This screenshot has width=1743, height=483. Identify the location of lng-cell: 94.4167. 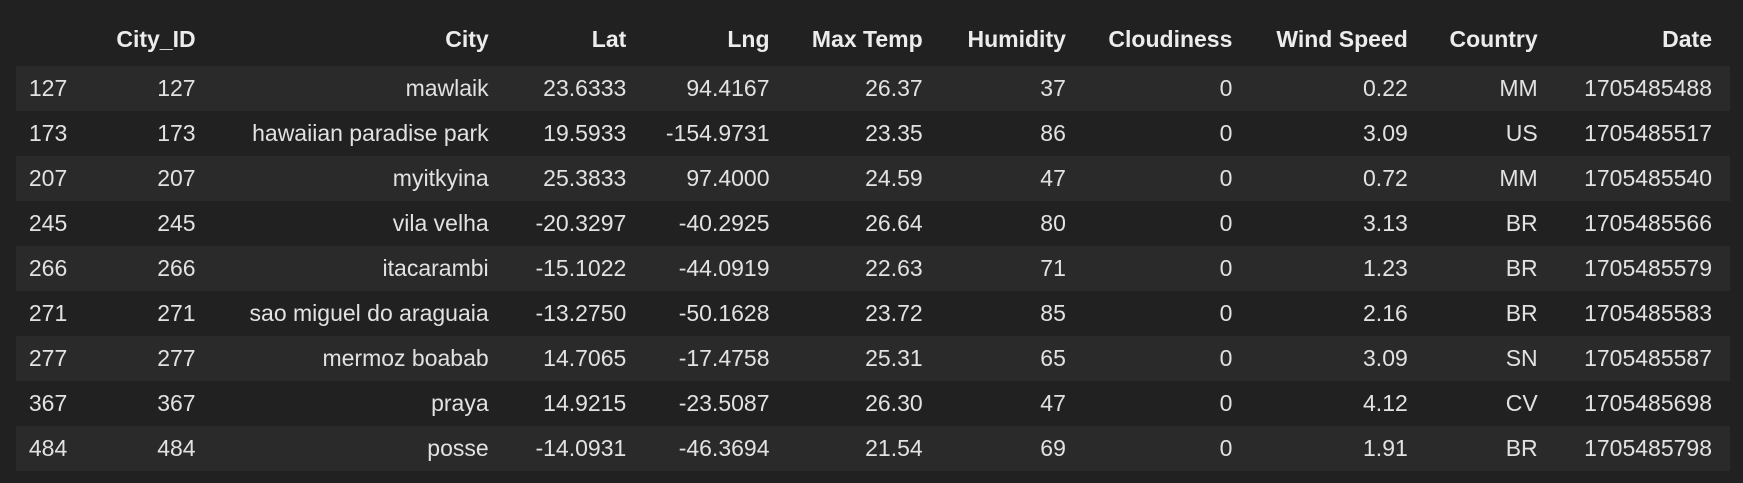
(716, 88).